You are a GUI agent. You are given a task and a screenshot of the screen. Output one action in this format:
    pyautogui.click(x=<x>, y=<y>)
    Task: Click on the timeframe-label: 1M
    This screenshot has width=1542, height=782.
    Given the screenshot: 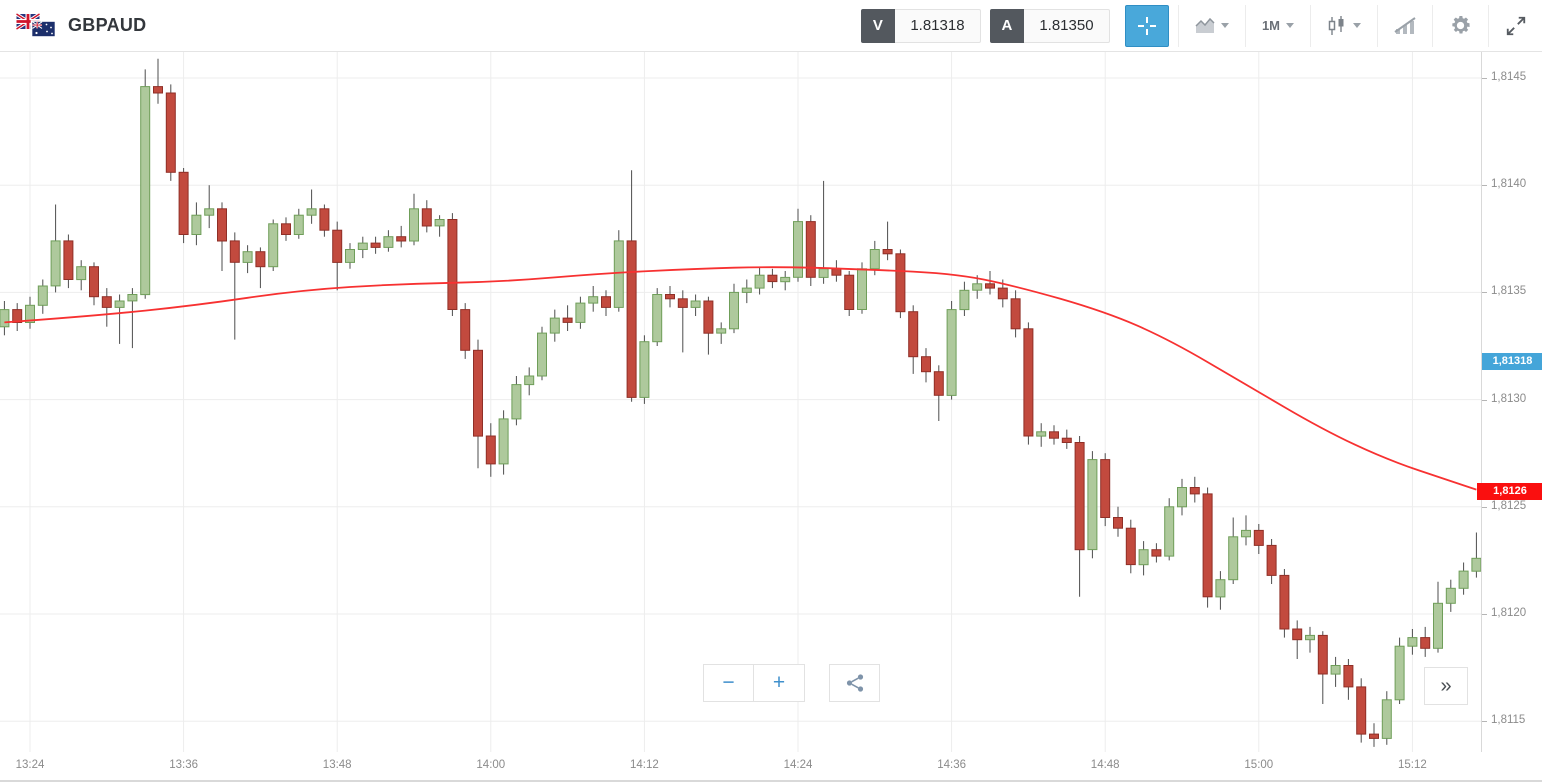 What is the action you would take?
    pyautogui.click(x=1270, y=25)
    